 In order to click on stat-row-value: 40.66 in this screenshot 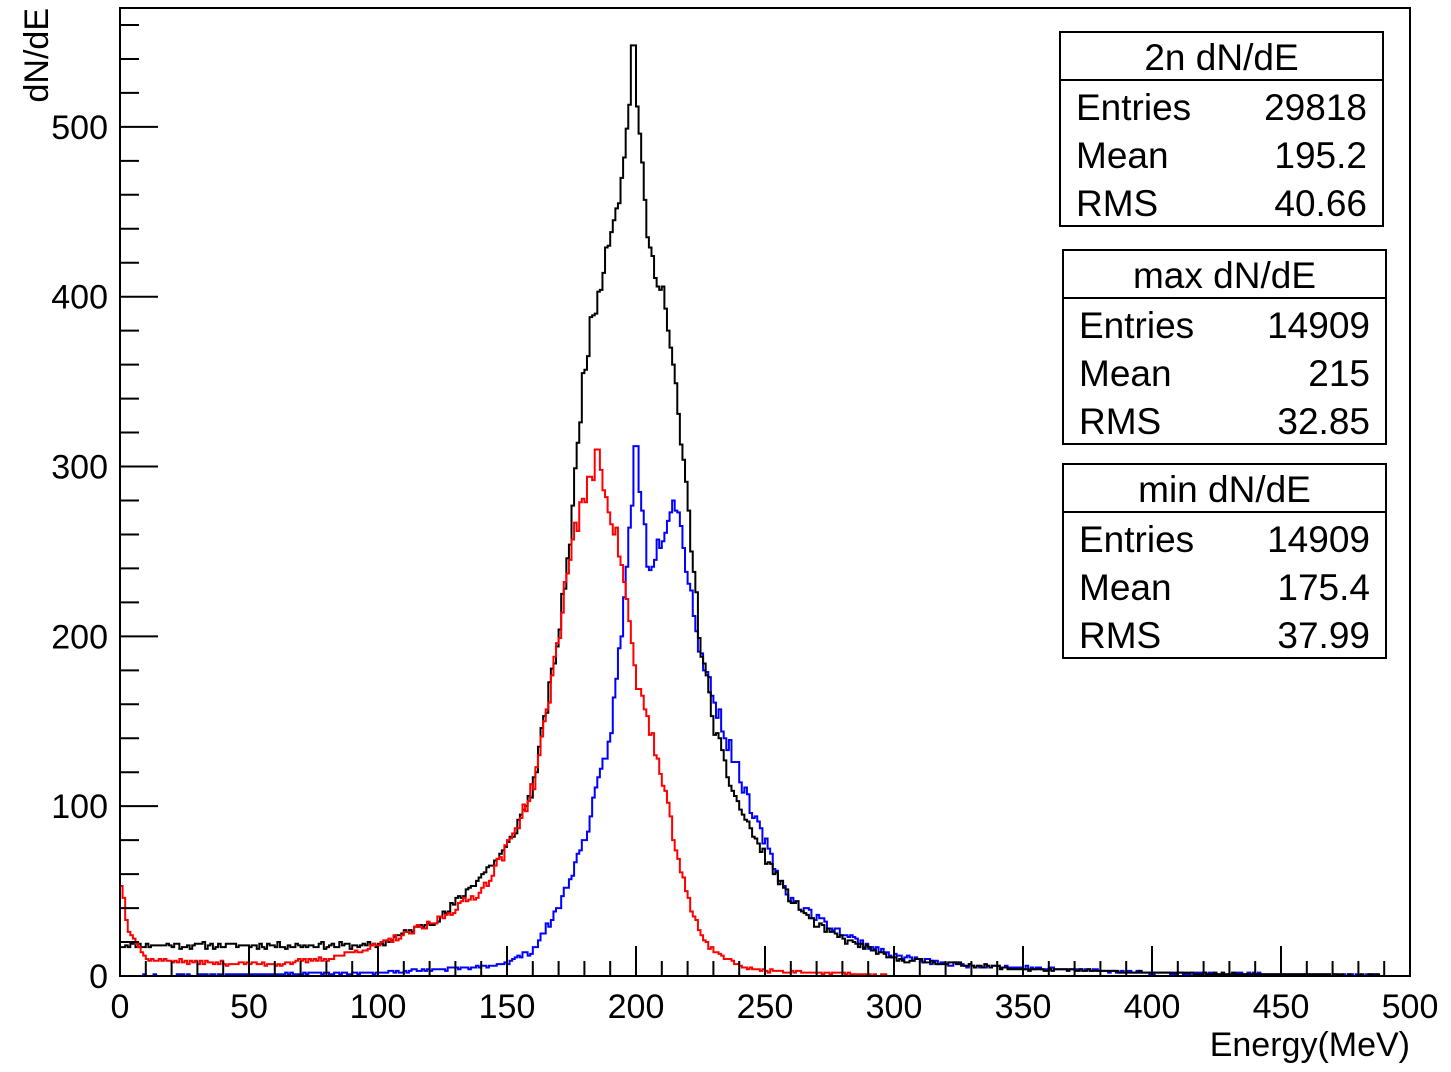, I will do `click(1320, 203)`.